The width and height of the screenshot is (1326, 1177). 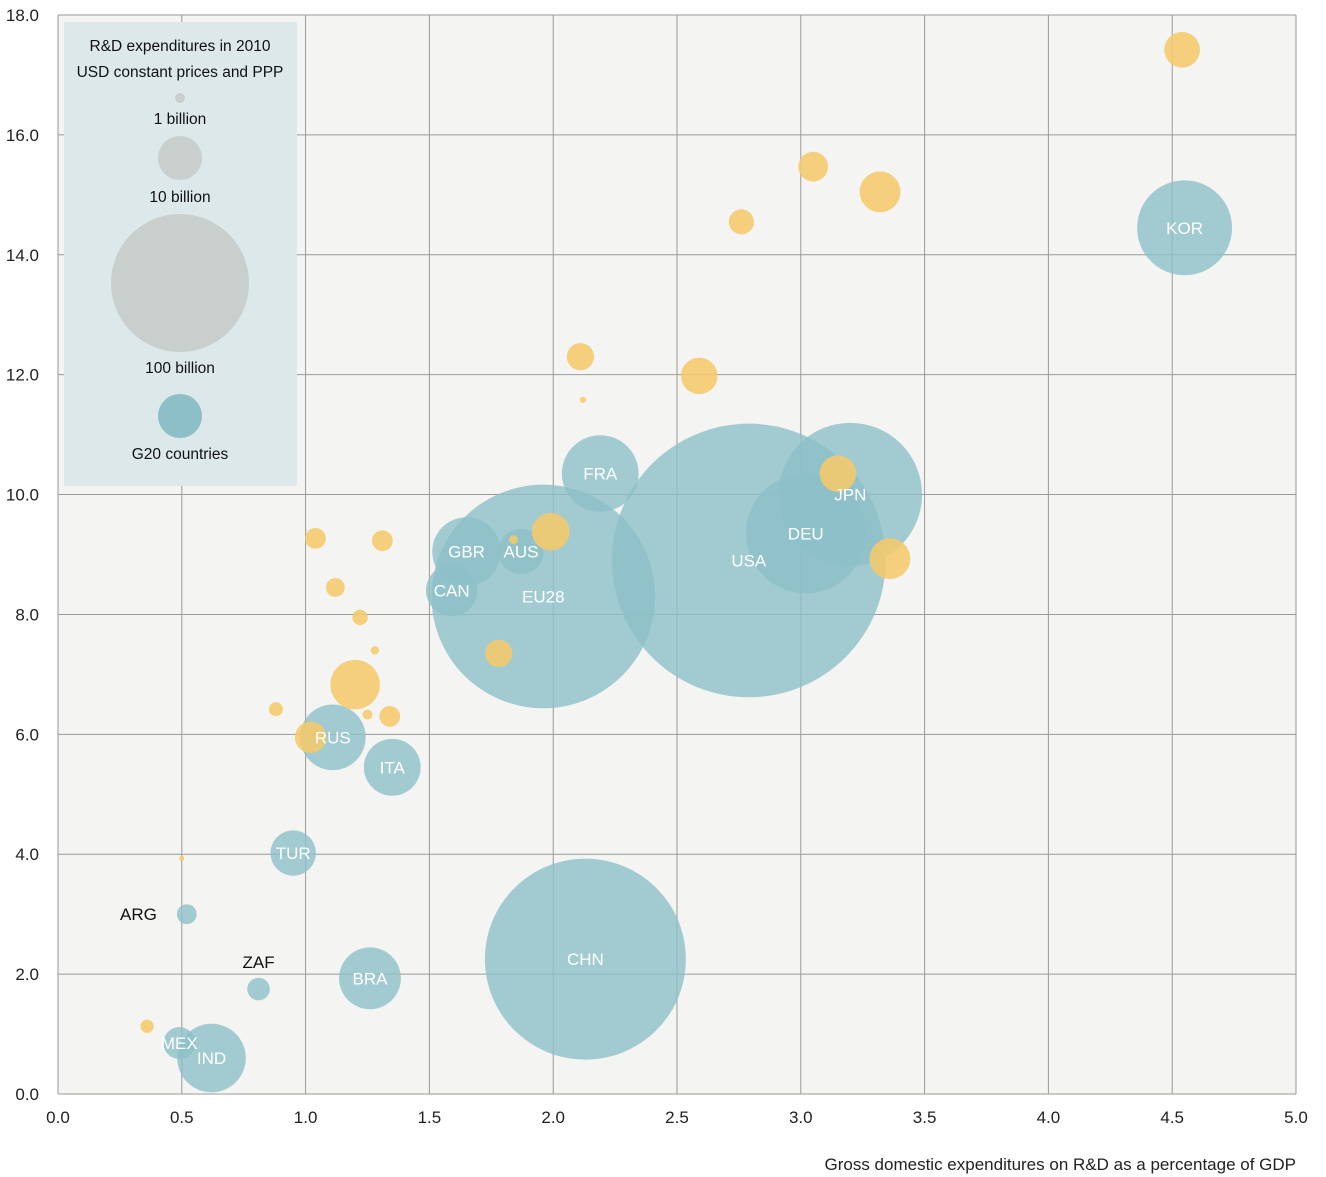 What do you see at coordinates (543, 596) in the screenshot?
I see `bubble-label-eu28: EU28` at bounding box center [543, 596].